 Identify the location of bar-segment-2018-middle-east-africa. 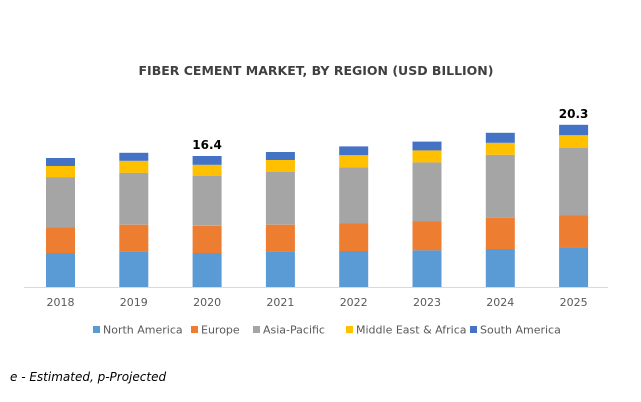
(60, 172).